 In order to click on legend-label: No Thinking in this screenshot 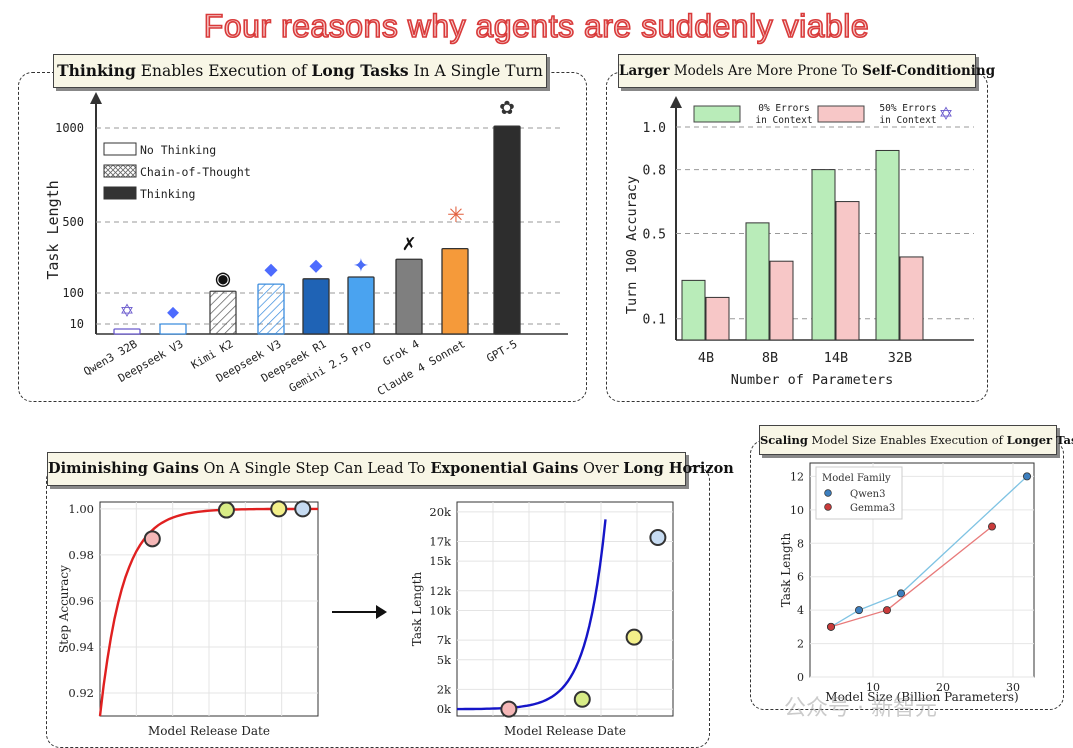, I will do `click(178, 150)`.